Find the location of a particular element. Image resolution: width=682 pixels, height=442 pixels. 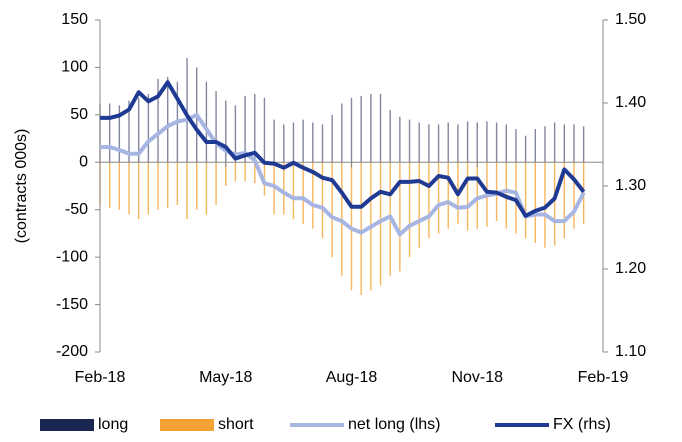

y2-tick-label: 1.10 is located at coordinates (630, 351).